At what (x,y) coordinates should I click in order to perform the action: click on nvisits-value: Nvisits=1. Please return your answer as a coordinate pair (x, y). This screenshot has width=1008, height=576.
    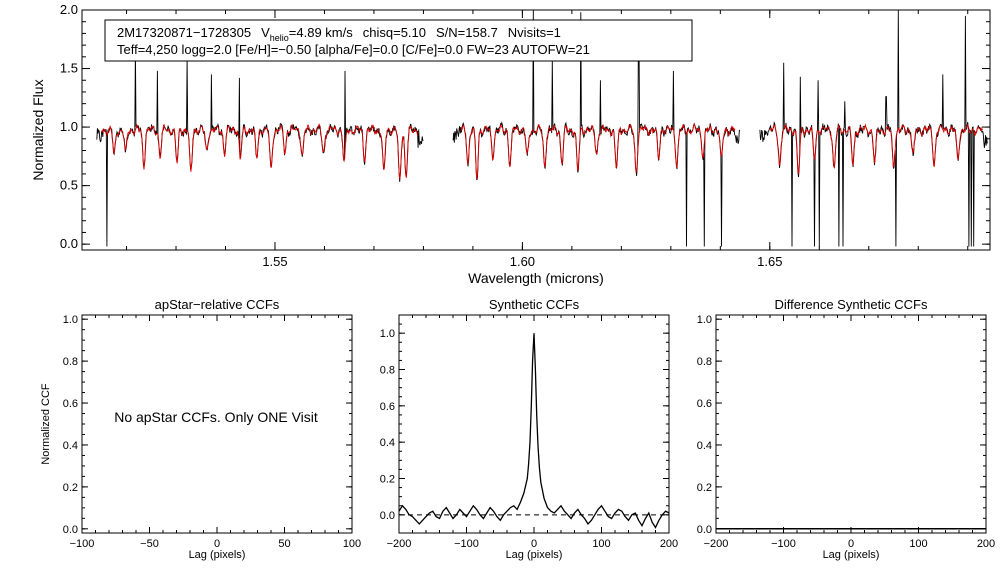
    Looking at the image, I should click on (534, 32).